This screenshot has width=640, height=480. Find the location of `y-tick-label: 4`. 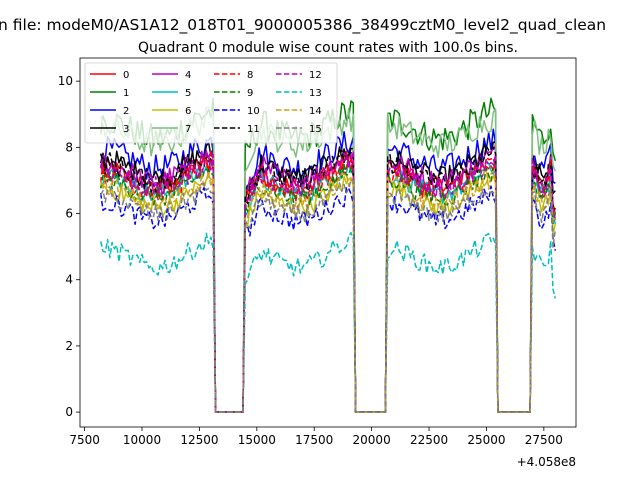

y-tick-label: 4 is located at coordinates (69, 280).